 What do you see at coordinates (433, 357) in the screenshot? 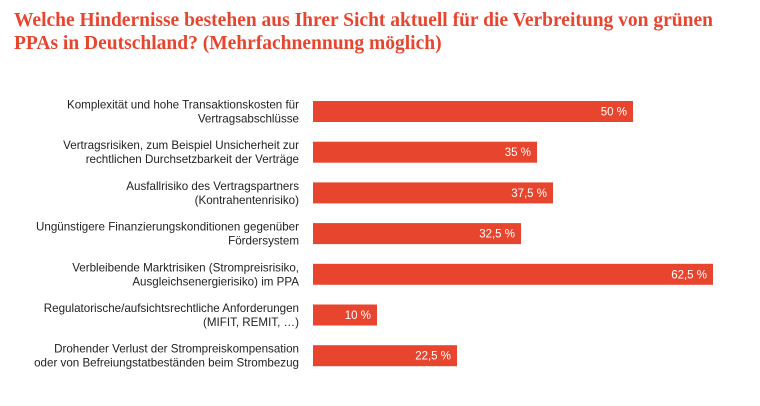
I see `value-label-7: 22,5 %` at bounding box center [433, 357].